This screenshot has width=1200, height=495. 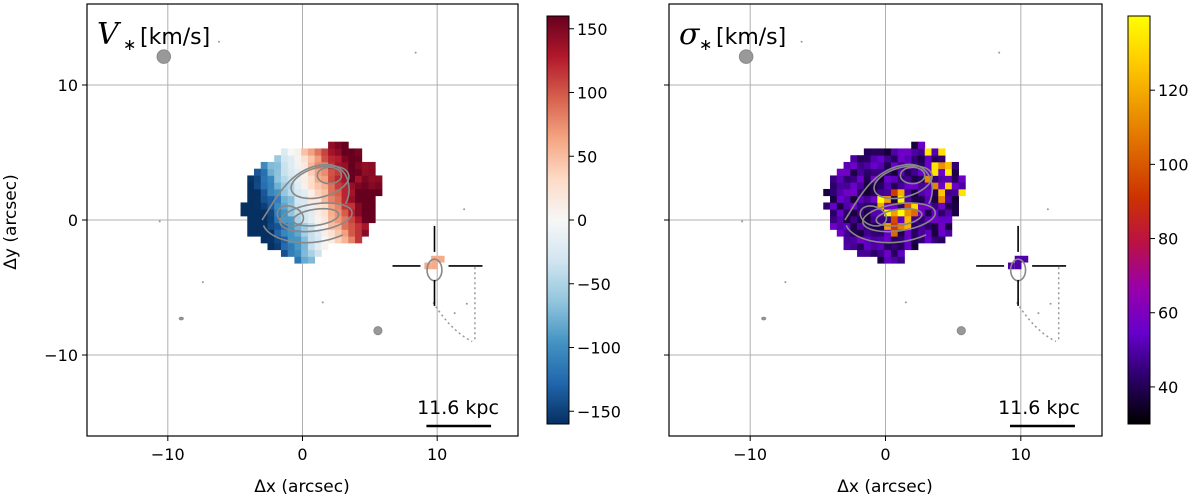 What do you see at coordinates (1021, 265) in the screenshot?
I see `companion-crosshair` at bounding box center [1021, 265].